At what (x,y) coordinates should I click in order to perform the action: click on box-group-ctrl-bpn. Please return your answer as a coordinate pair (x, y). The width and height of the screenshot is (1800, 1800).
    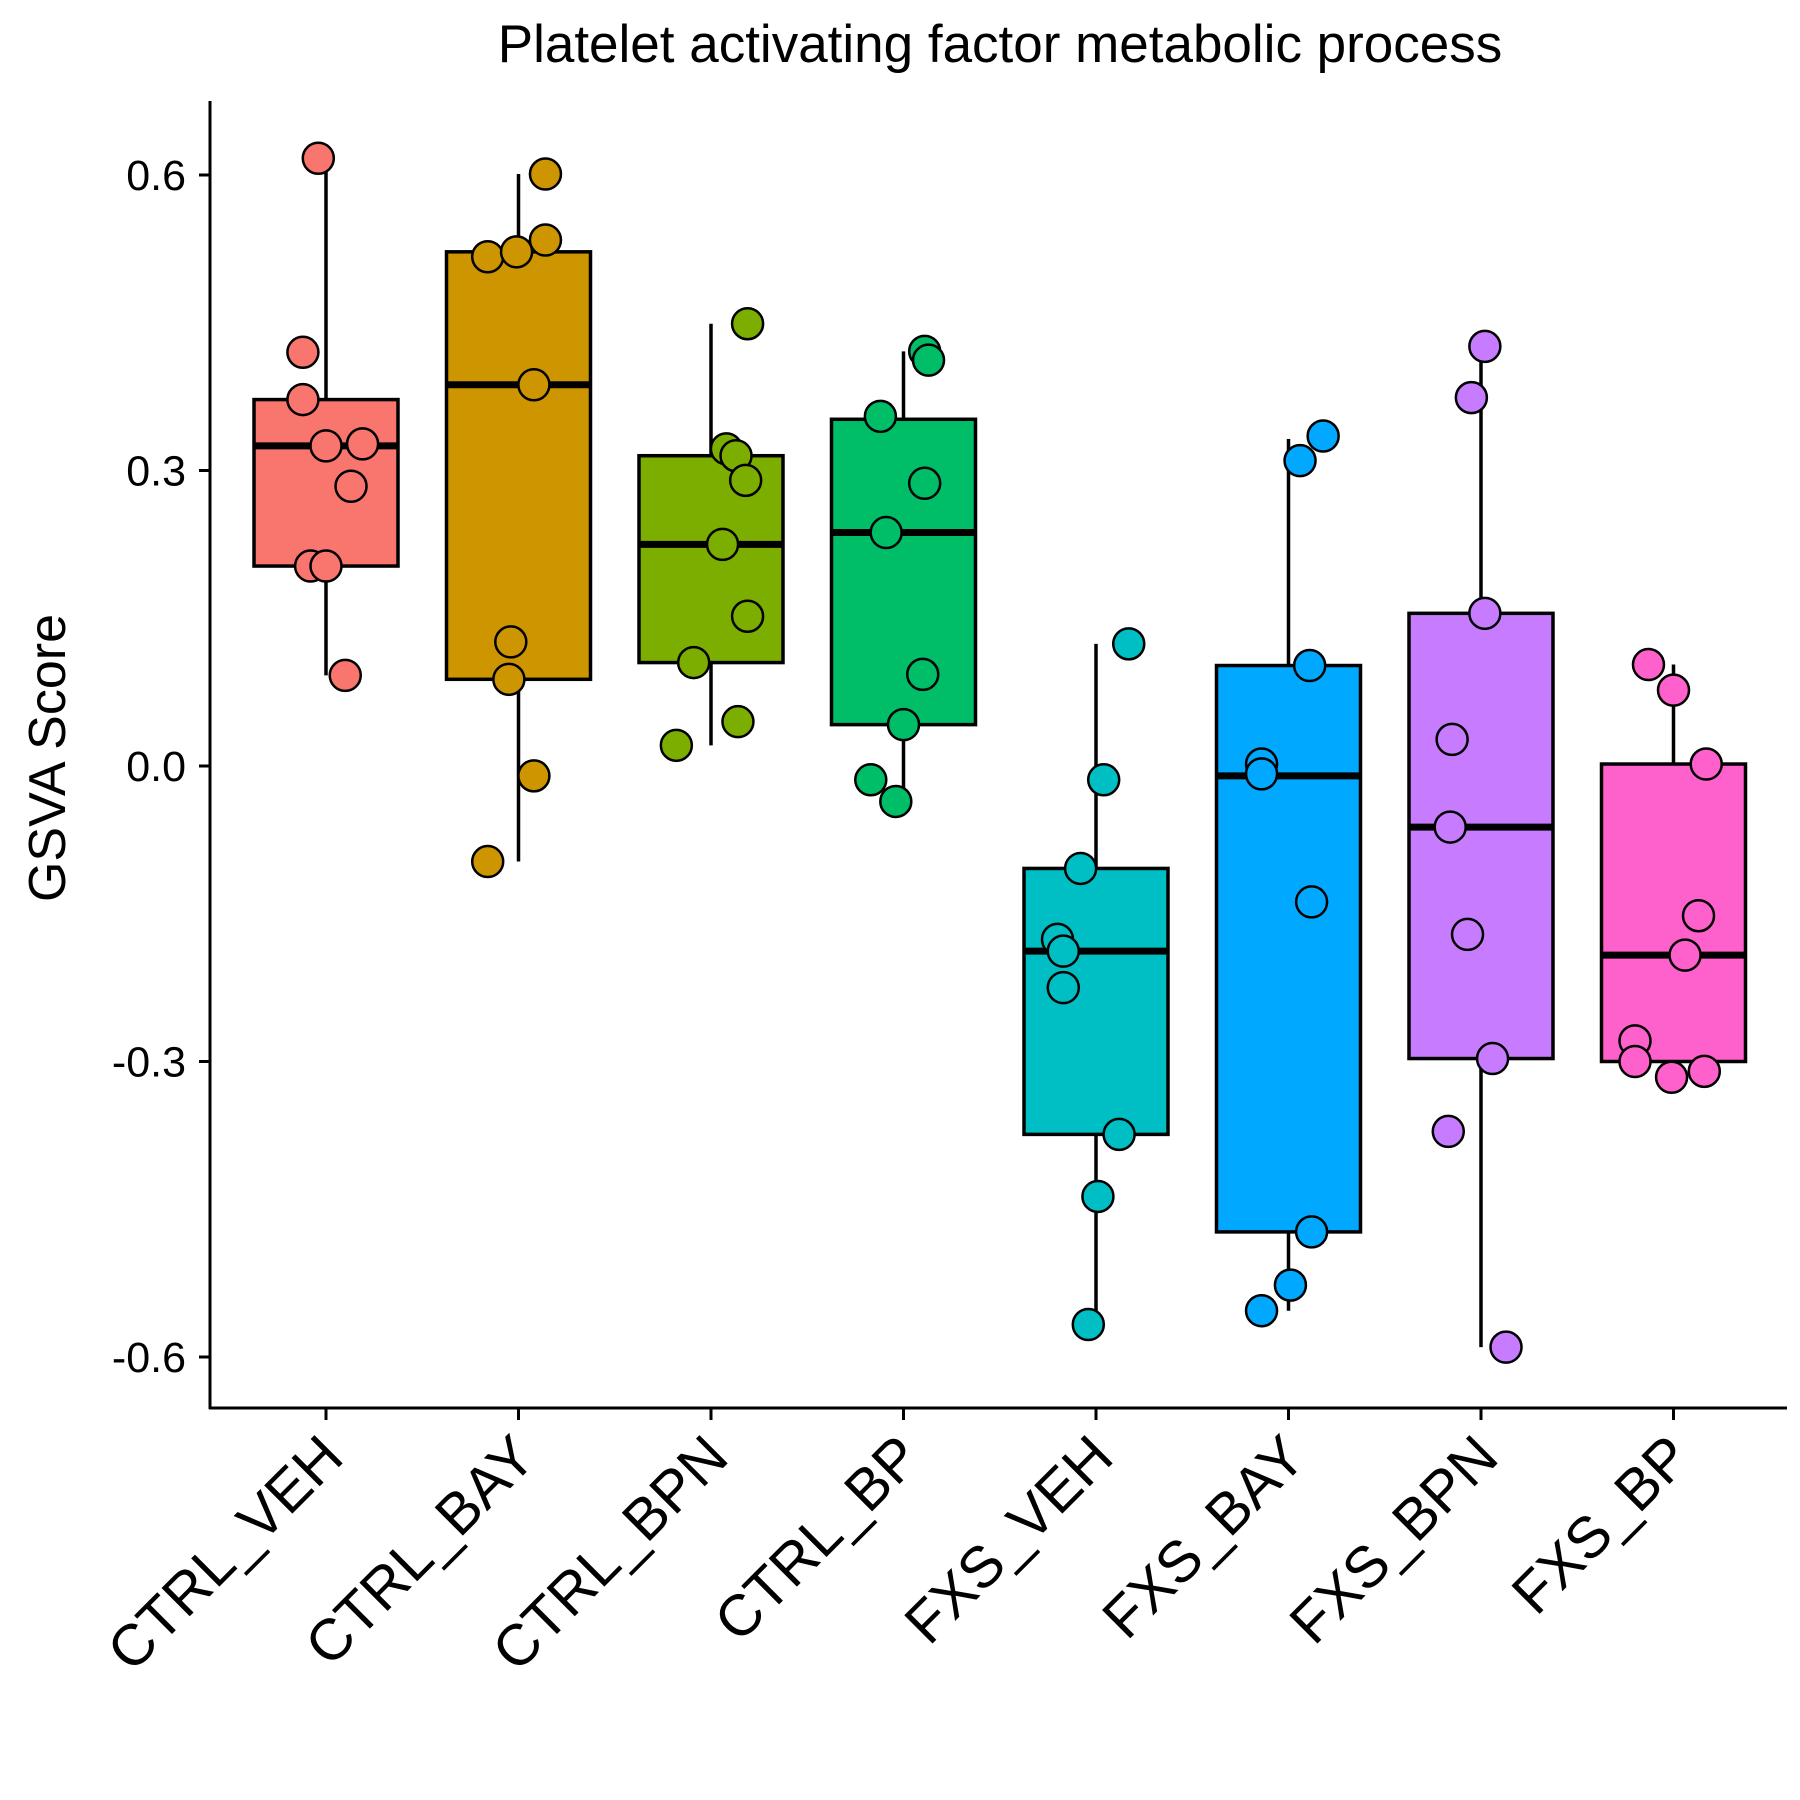
    Looking at the image, I should click on (711, 534).